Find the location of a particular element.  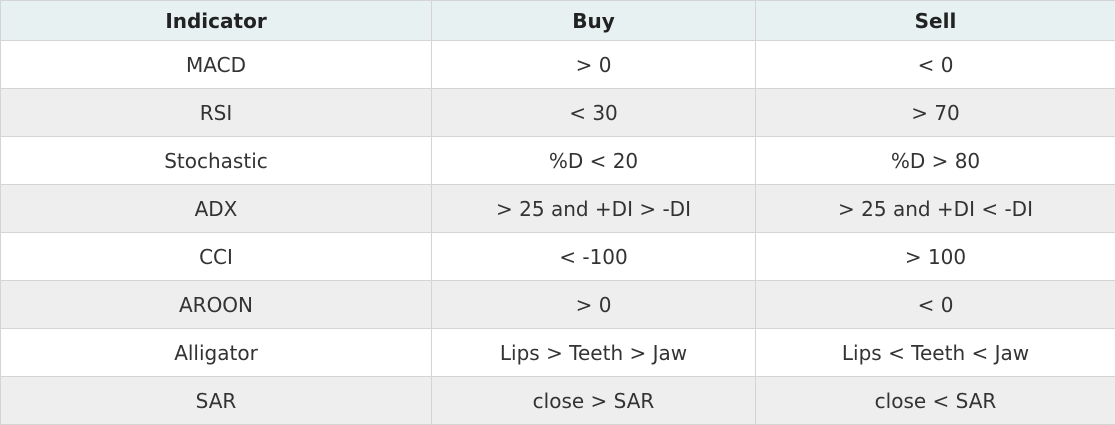

buy-cell: < 30 is located at coordinates (593, 112).